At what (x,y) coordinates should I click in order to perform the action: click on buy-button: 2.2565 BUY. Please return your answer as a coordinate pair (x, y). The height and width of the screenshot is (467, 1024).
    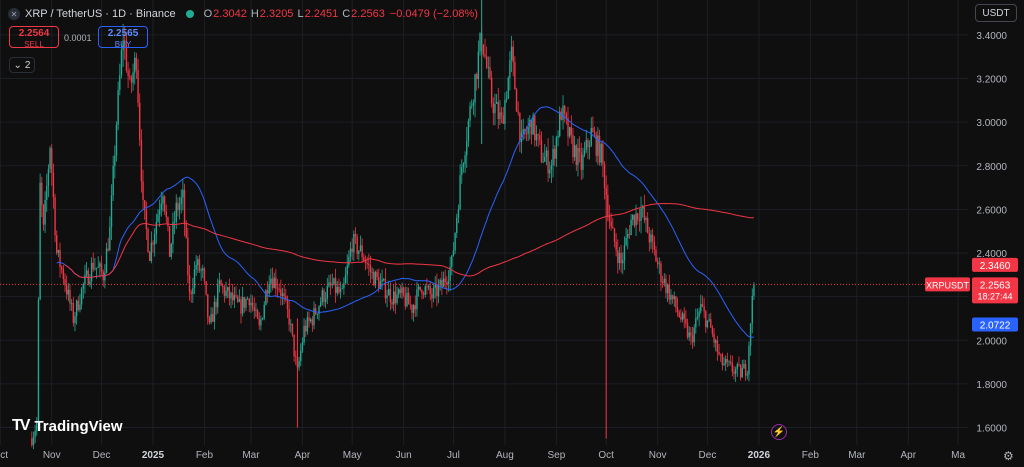
    Looking at the image, I should click on (123, 37).